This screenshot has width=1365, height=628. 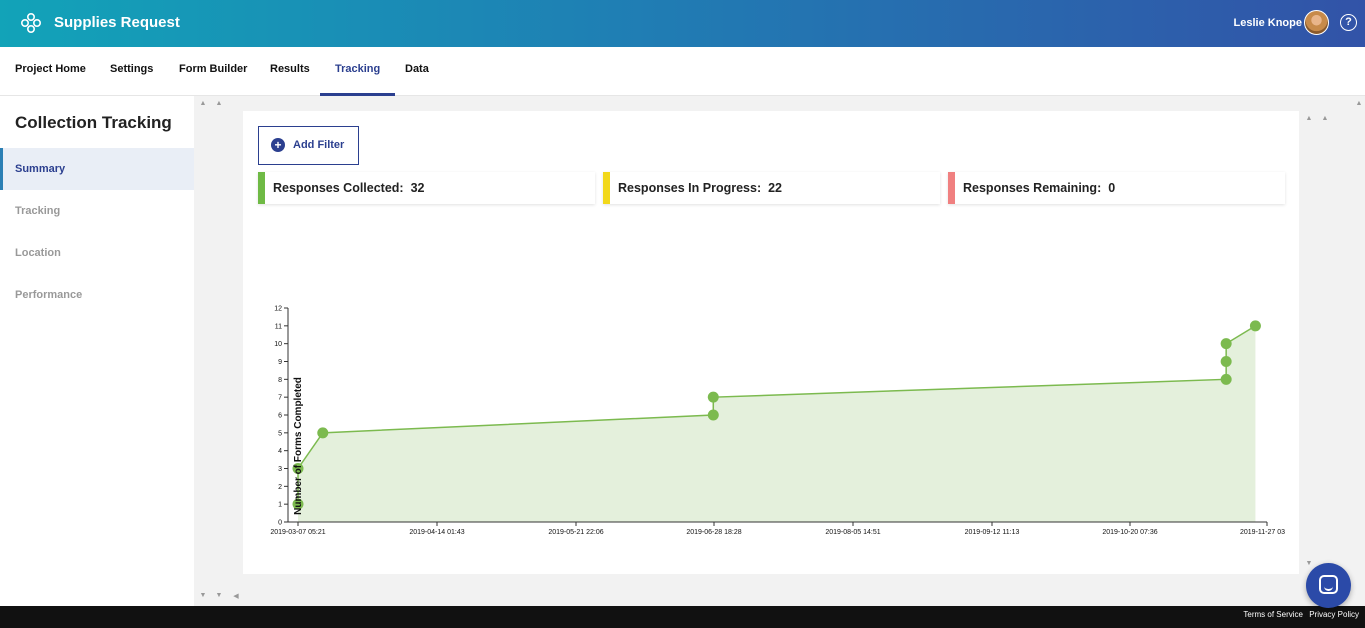 I want to click on y-tick-label: 0, so click(x=280, y=523).